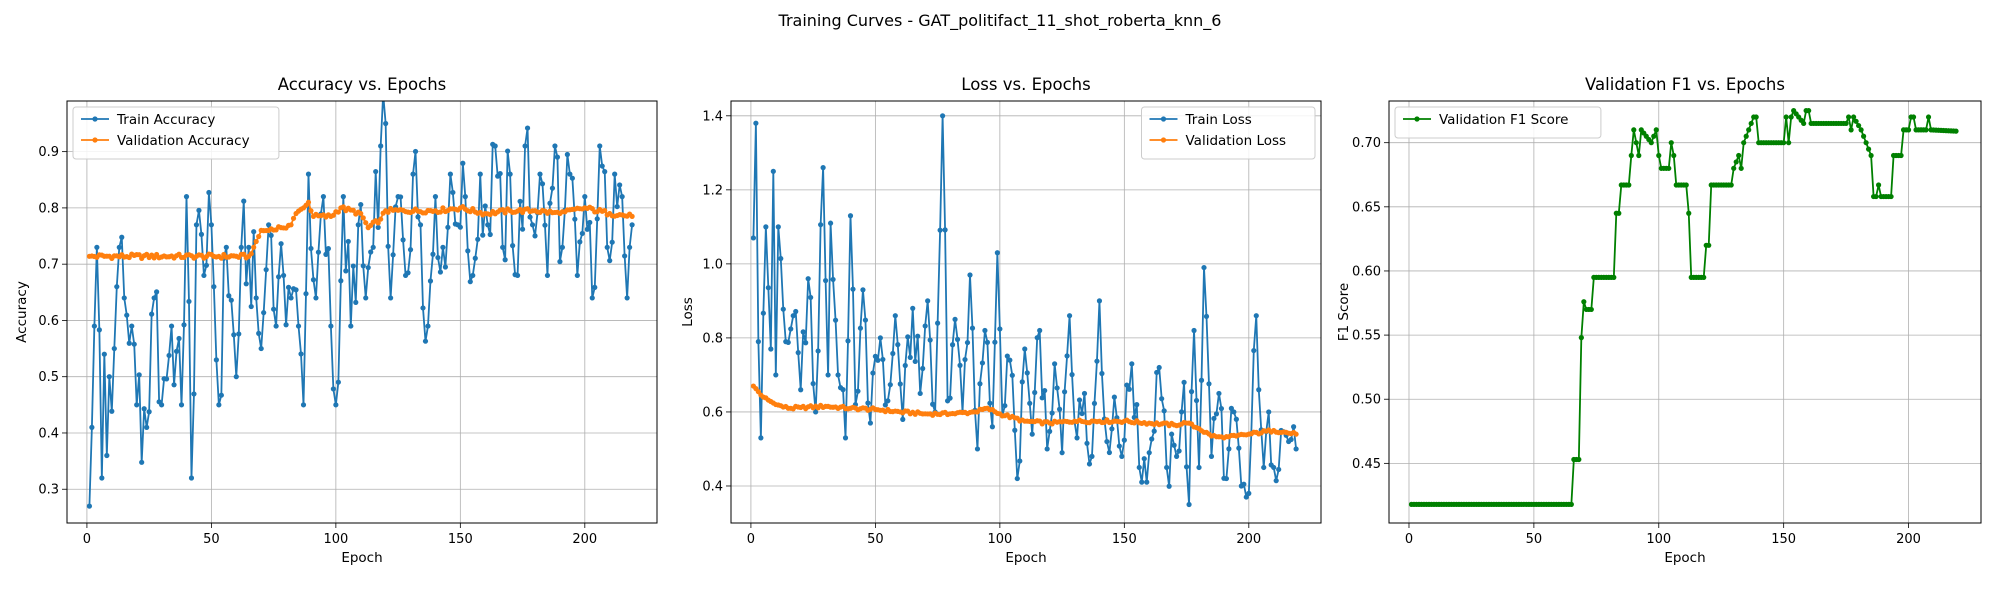 This screenshot has width=2000, height=600. I want to click on y-axis-label: Accuracy, so click(22, 312).